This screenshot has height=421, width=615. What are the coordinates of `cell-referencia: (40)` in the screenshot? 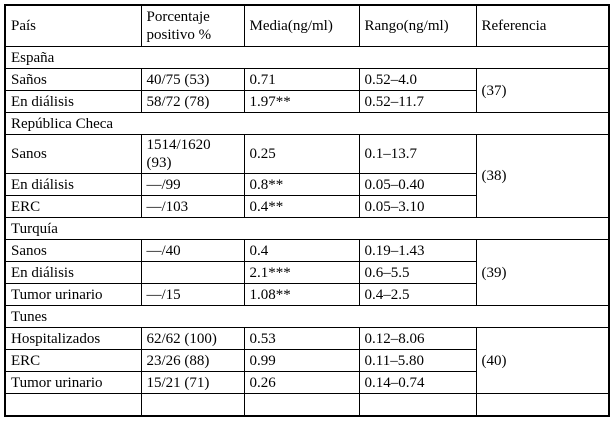 It's located at (542, 360).